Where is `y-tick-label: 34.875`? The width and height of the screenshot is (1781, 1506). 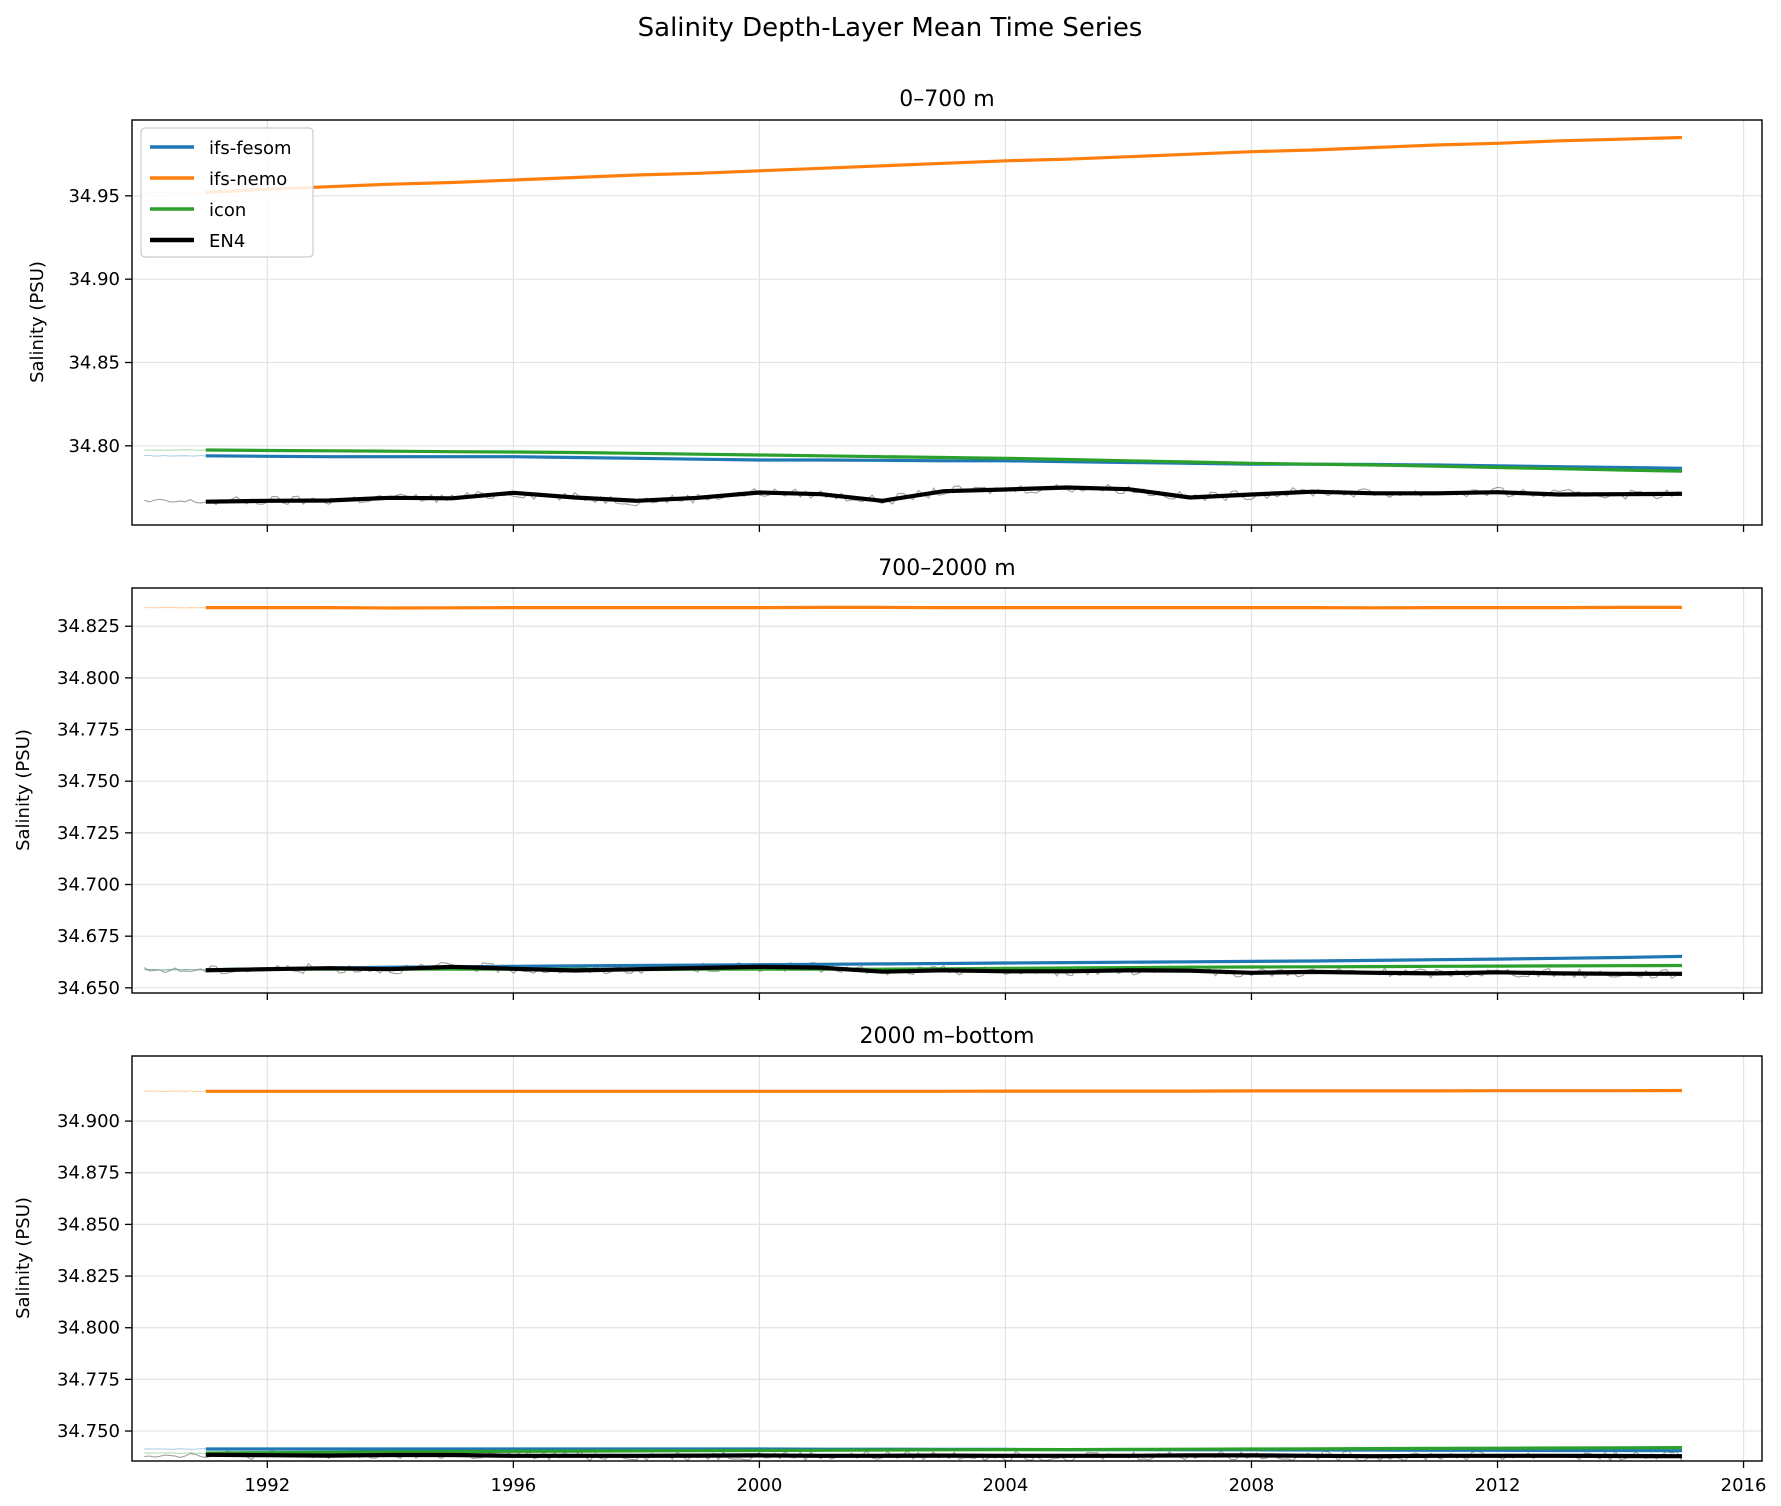
y-tick-label: 34.875 is located at coordinates (88, 1173).